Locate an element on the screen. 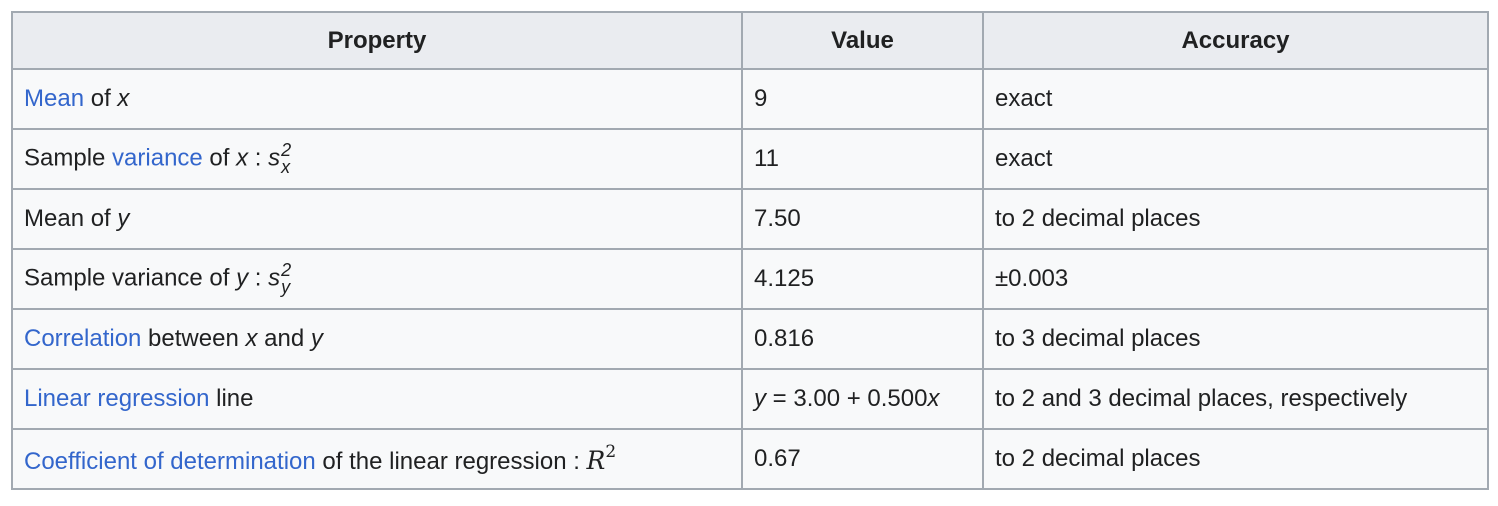 This screenshot has width=1498, height=506. table-cell: Mean of x is located at coordinates (377, 99).